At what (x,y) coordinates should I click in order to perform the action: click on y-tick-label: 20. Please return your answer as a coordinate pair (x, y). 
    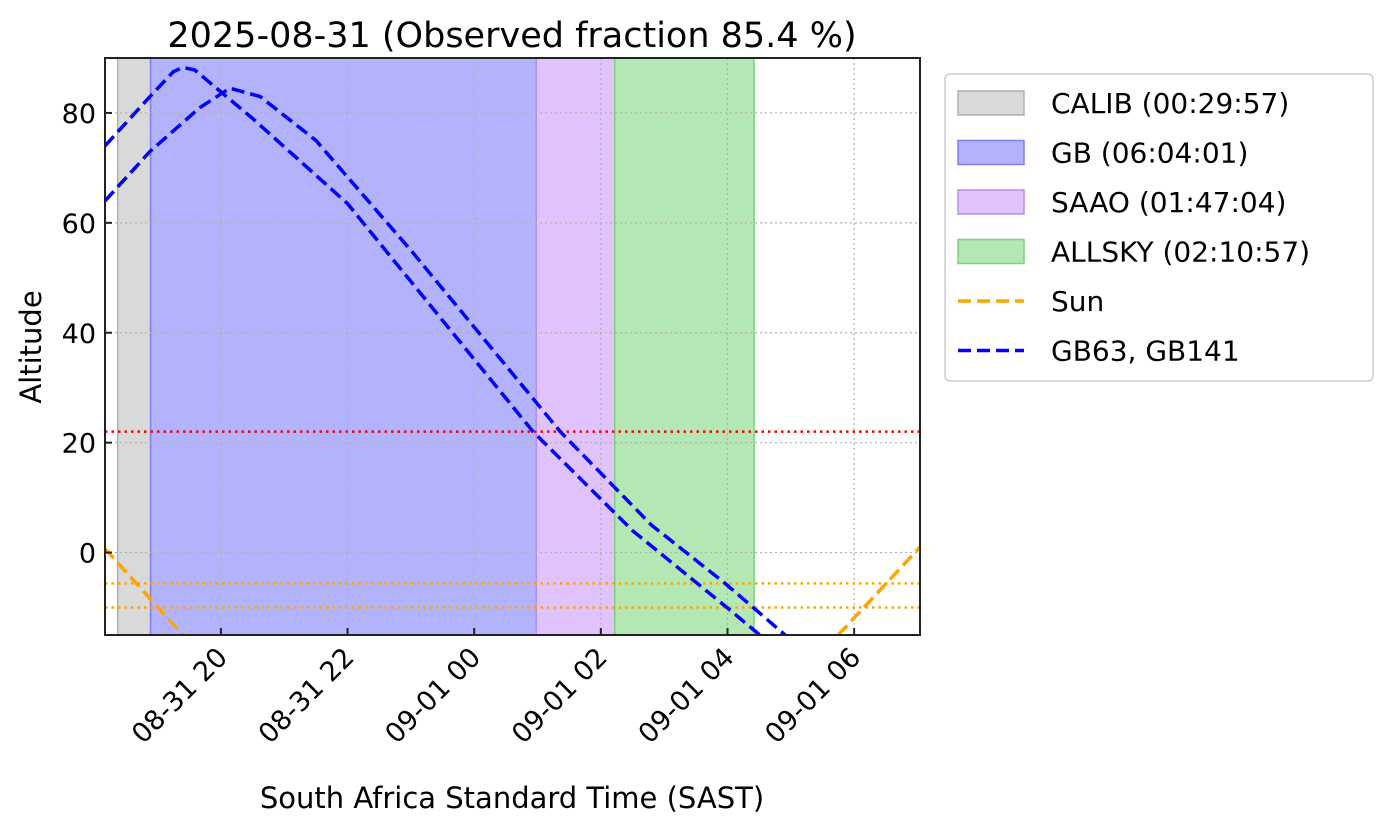
    Looking at the image, I should click on (79, 444).